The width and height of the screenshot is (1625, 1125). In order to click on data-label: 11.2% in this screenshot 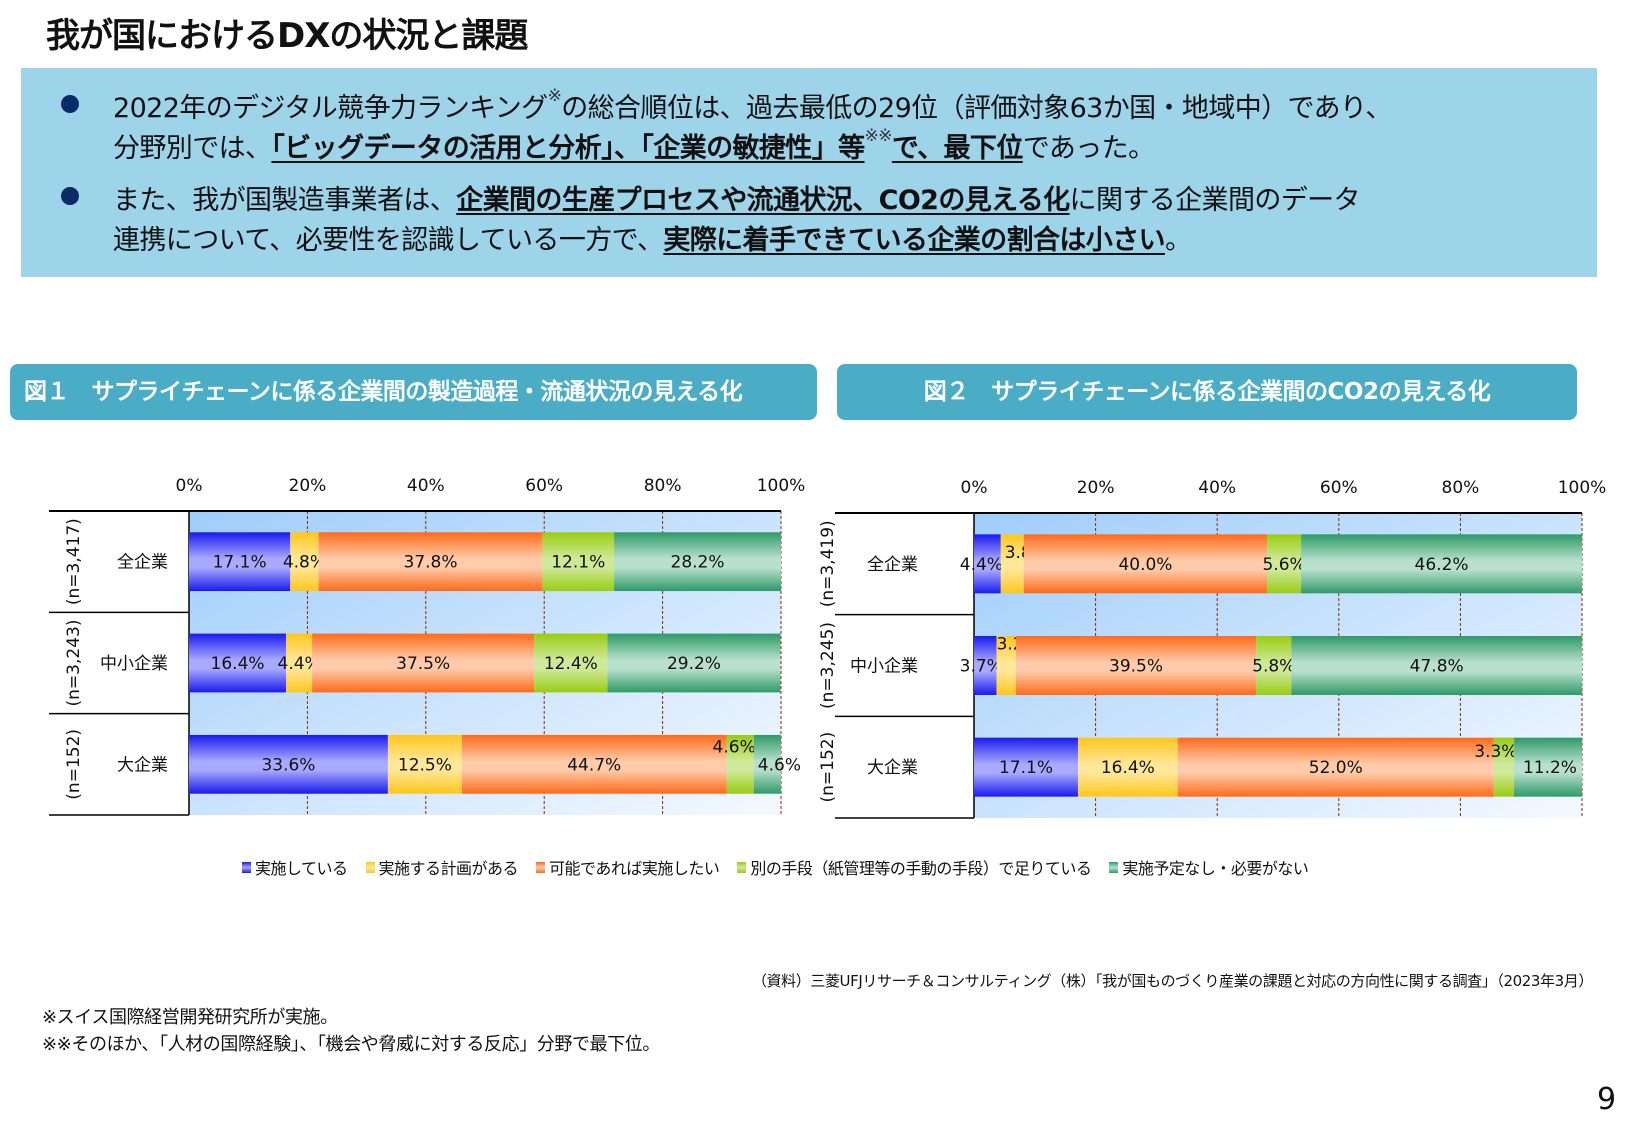, I will do `click(1550, 768)`.